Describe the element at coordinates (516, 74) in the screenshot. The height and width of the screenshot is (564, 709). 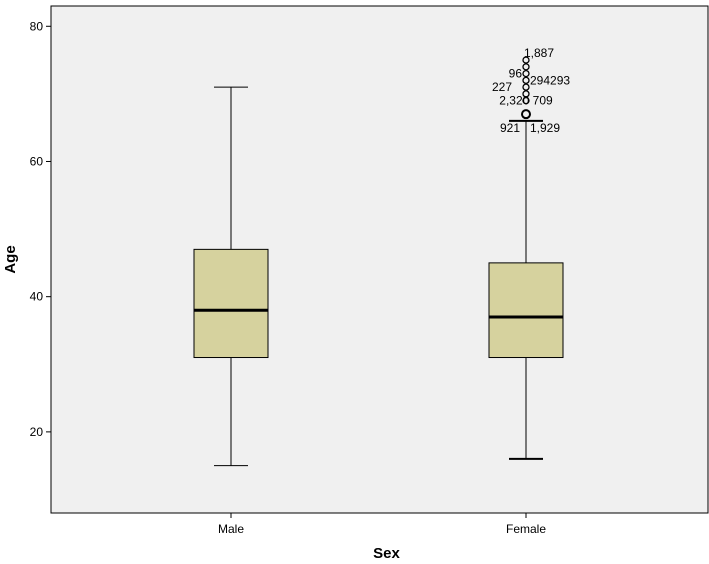
I see `outlier-label: 96` at that location.